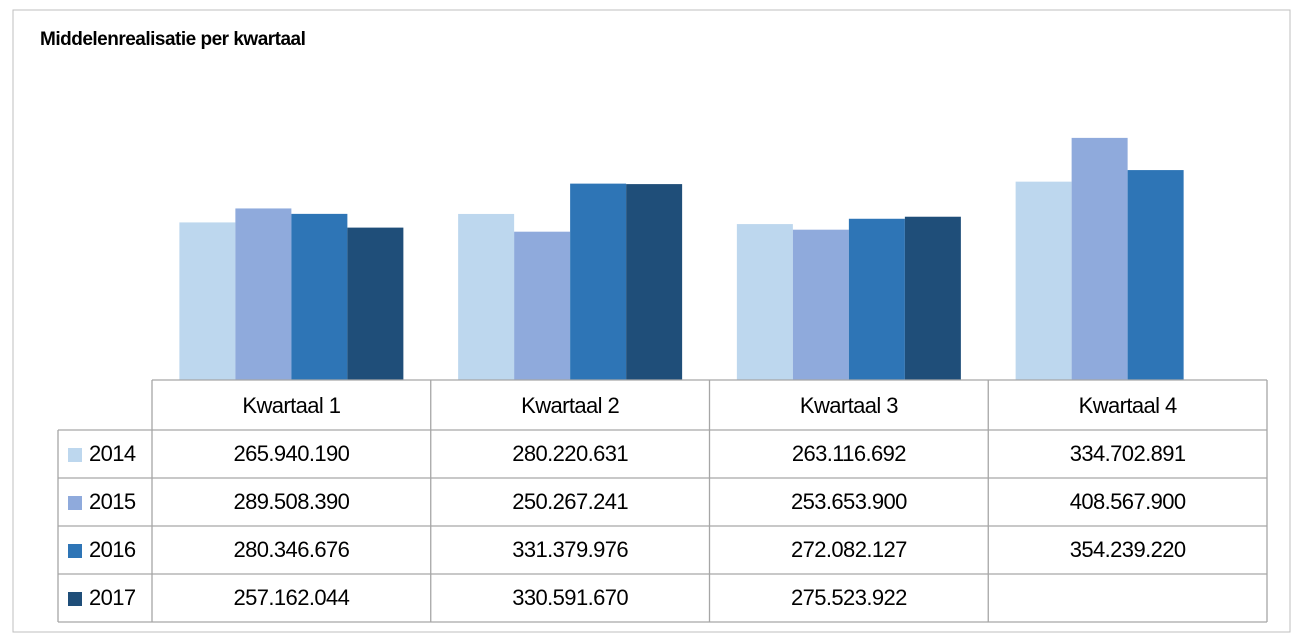 Image resolution: width=1296 pixels, height=635 pixels. Describe the element at coordinates (1128, 405) in the screenshot. I see `category-label: Kwartaal 4` at that location.